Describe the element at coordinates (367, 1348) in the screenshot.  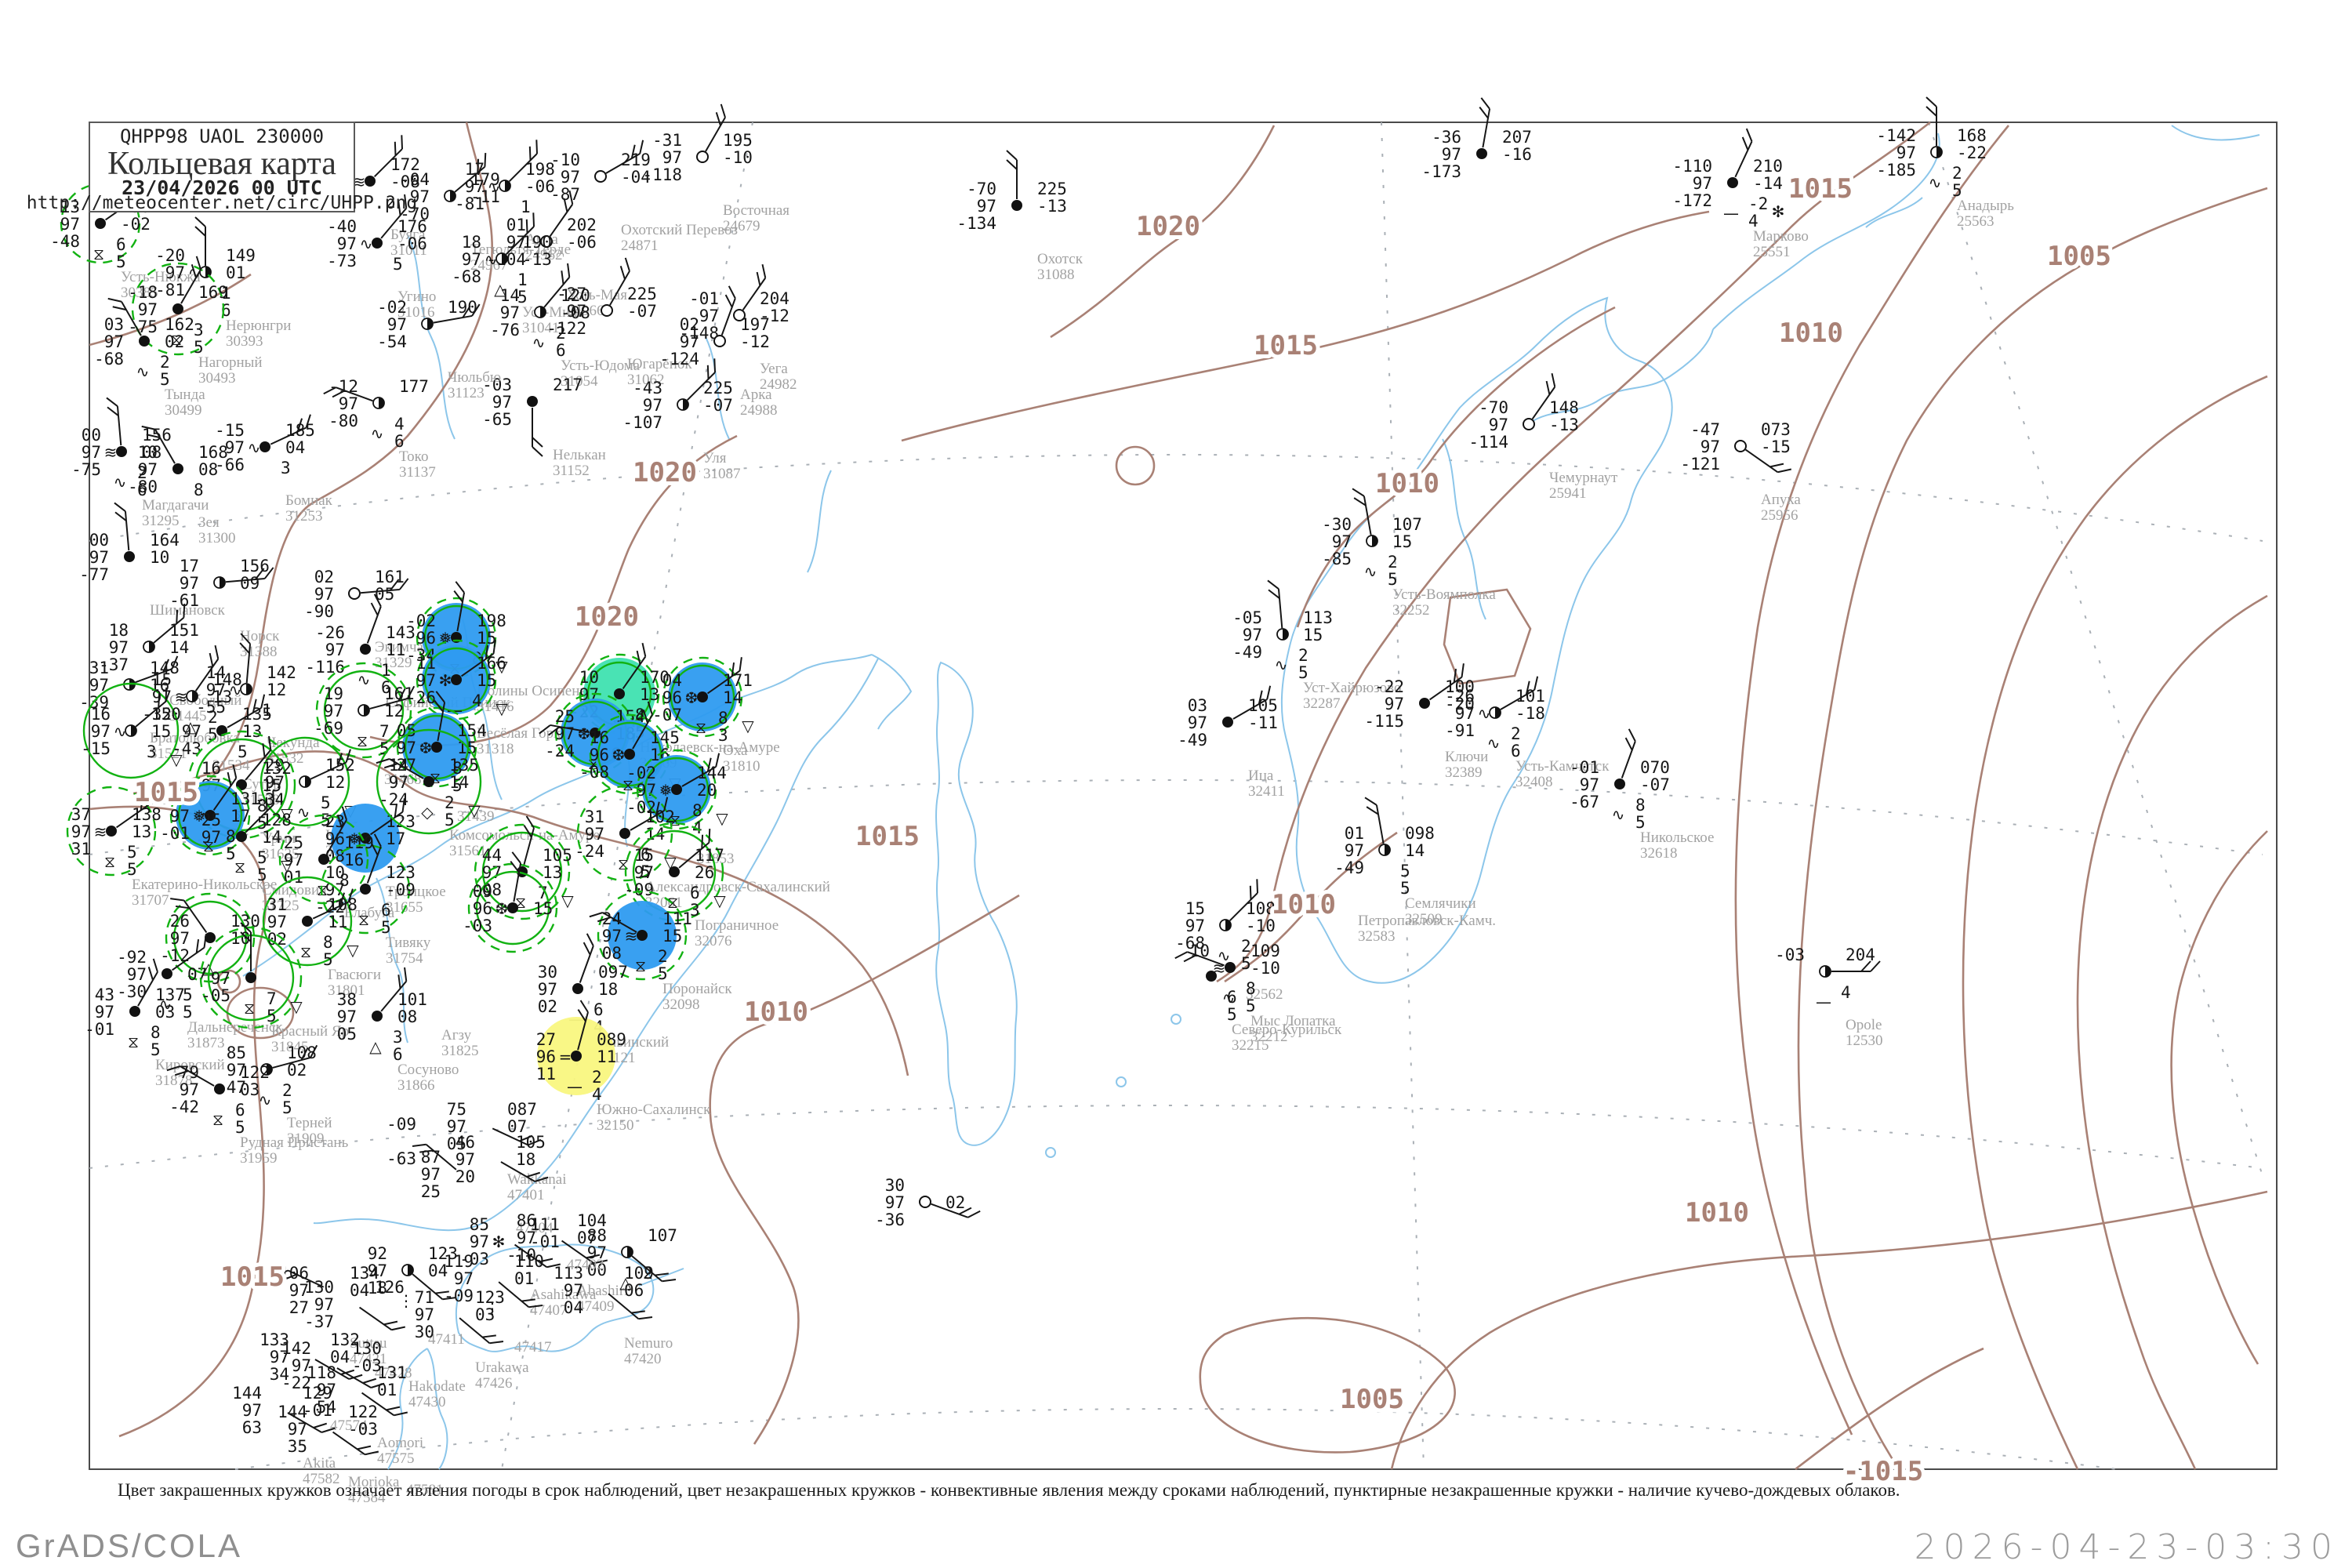
I see `station-pressure: 130` at that location.